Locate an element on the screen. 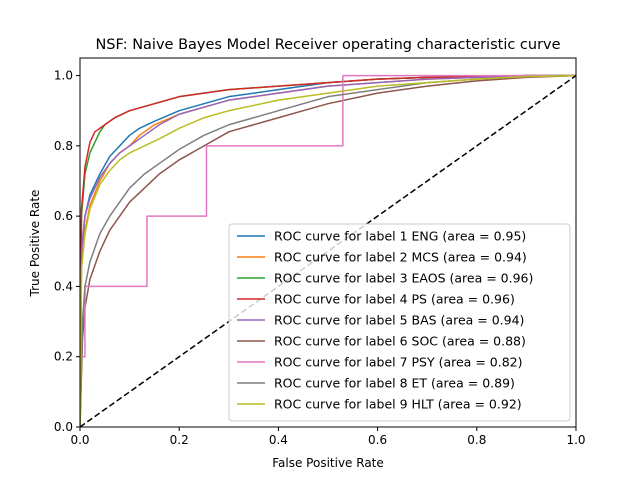 The width and height of the screenshot is (640, 480). y-tick-label: 0.4 is located at coordinates (63, 286).